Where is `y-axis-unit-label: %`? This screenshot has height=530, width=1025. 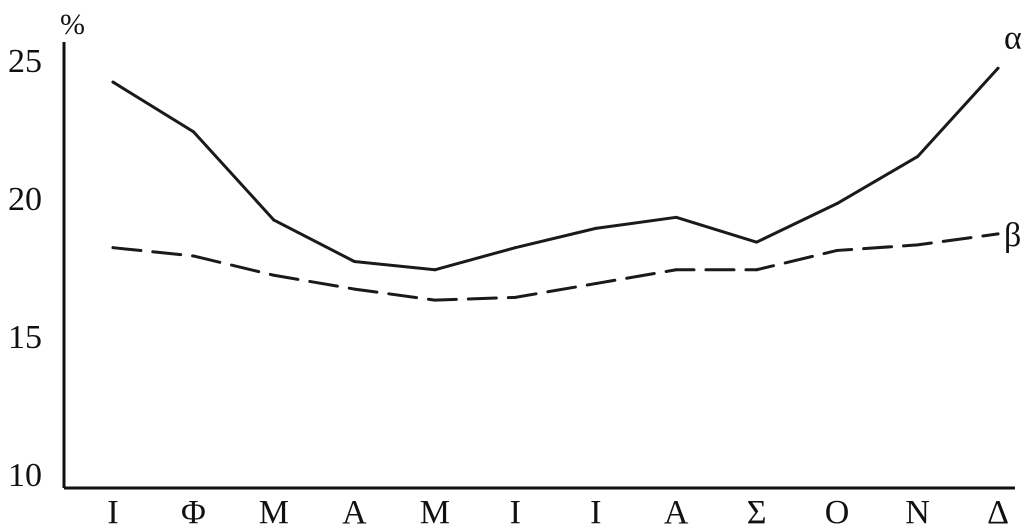 y-axis-unit-label: % is located at coordinates (72, 24).